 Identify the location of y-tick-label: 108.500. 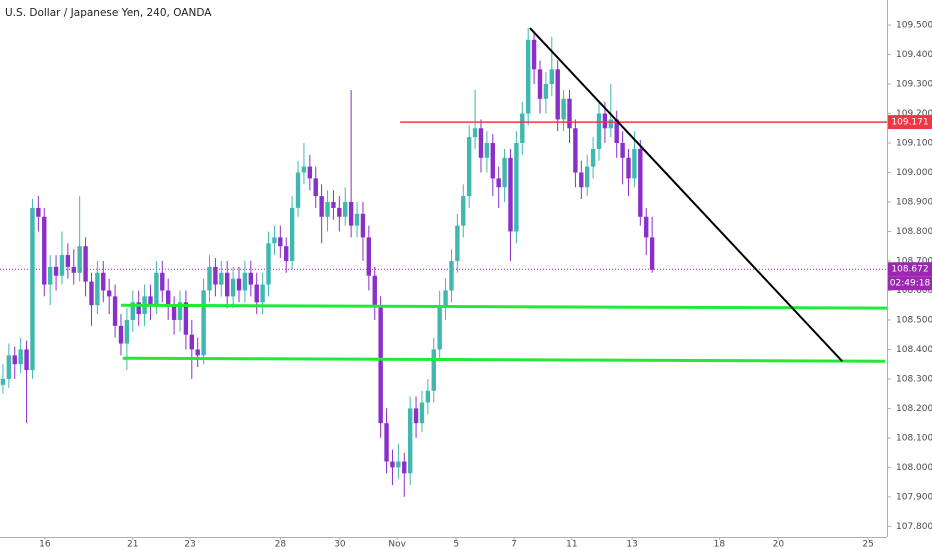
(914, 320).